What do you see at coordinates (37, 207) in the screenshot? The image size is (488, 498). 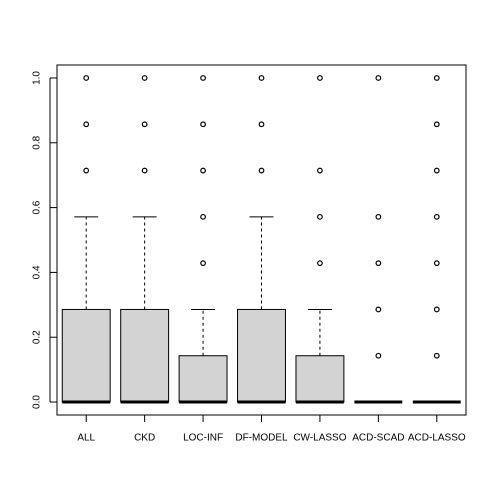 I see `y-tick-label: 0.6` at bounding box center [37, 207].